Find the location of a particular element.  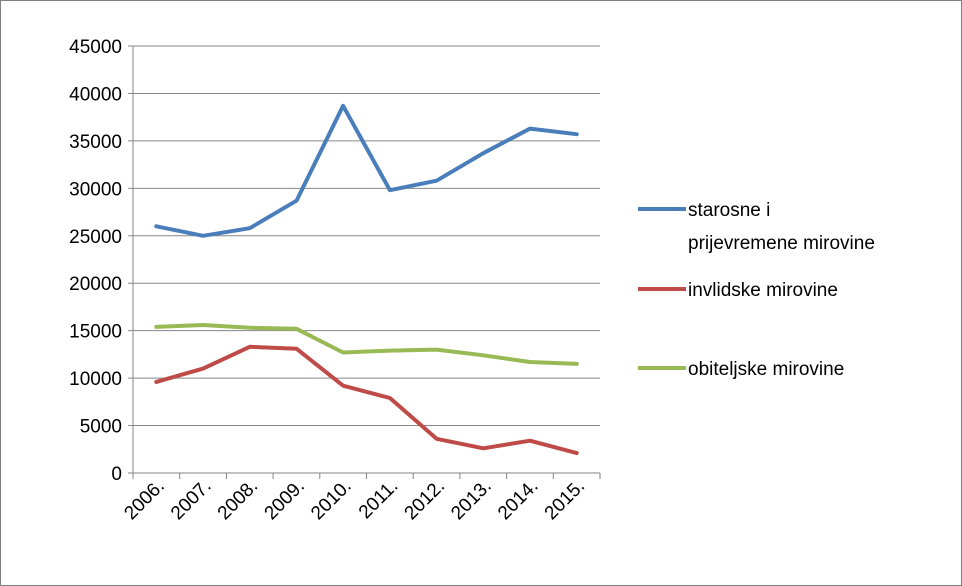

y-tick-label: 40000 is located at coordinates (95, 94).